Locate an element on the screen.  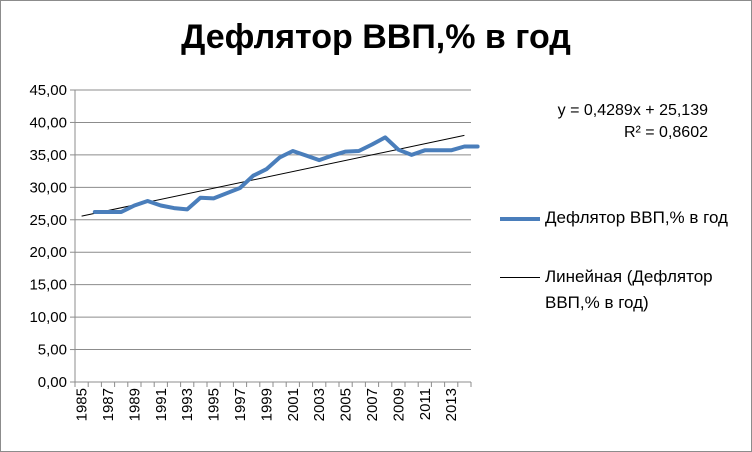
y-tick-label: 20,00 is located at coordinates (48, 252).